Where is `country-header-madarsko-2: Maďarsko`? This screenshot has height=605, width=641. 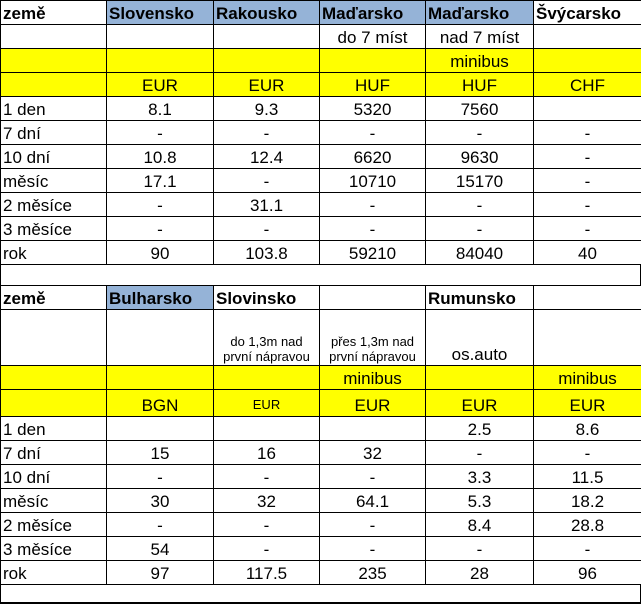
country-header-madarsko-2: Maďarsko is located at coordinates (479, 12).